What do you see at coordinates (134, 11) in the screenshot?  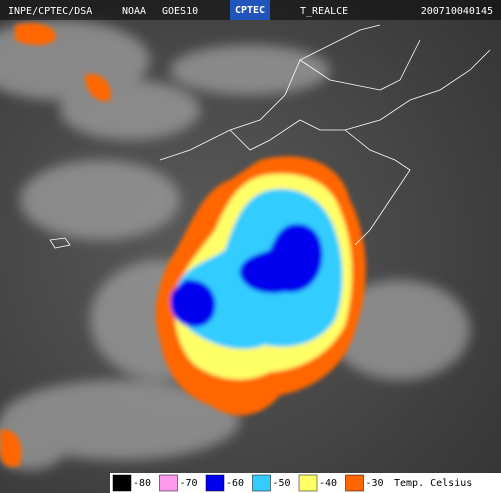 I see `agency: NOAA` at bounding box center [134, 11].